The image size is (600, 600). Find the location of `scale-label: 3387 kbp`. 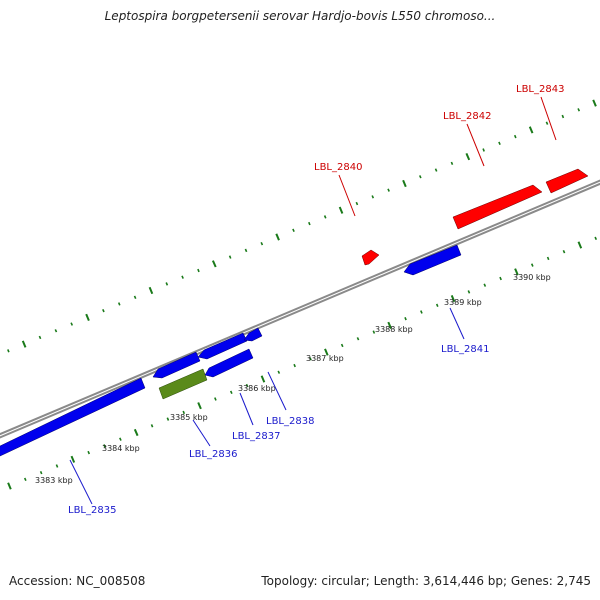

scale-label: 3387 kbp is located at coordinates (325, 358).